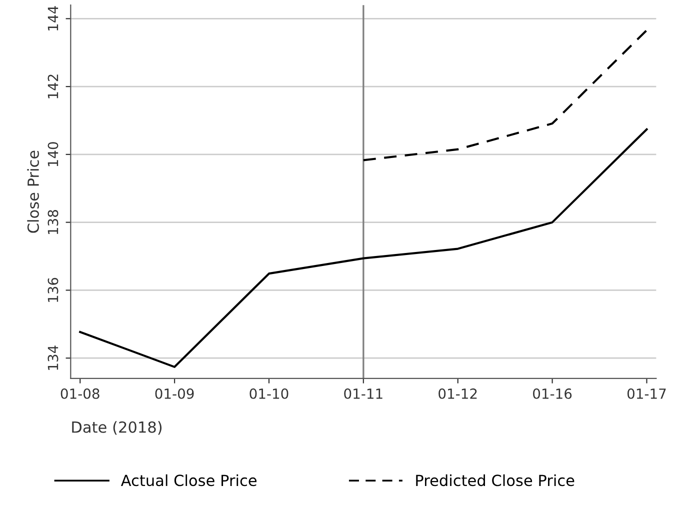 The image size is (673, 508). What do you see at coordinates (117, 428) in the screenshot?
I see `x-axis-title: Date (2018)` at bounding box center [117, 428].